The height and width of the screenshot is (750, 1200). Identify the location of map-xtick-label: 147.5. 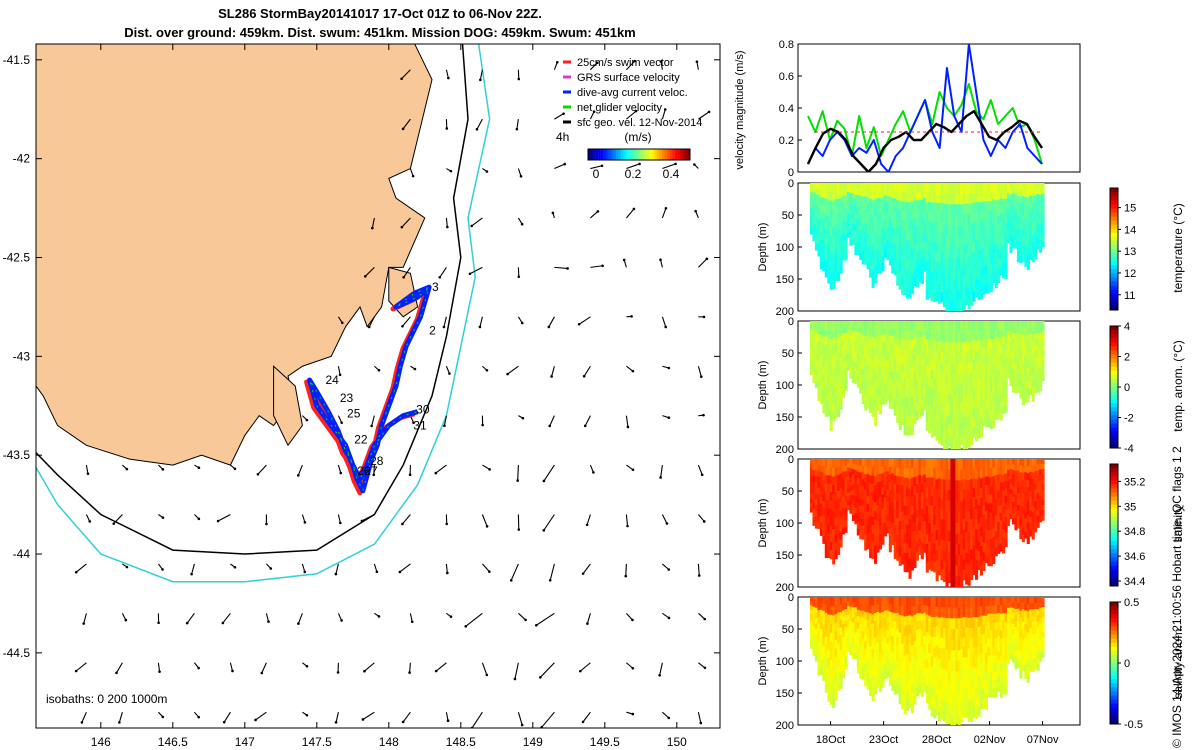
(317, 742).